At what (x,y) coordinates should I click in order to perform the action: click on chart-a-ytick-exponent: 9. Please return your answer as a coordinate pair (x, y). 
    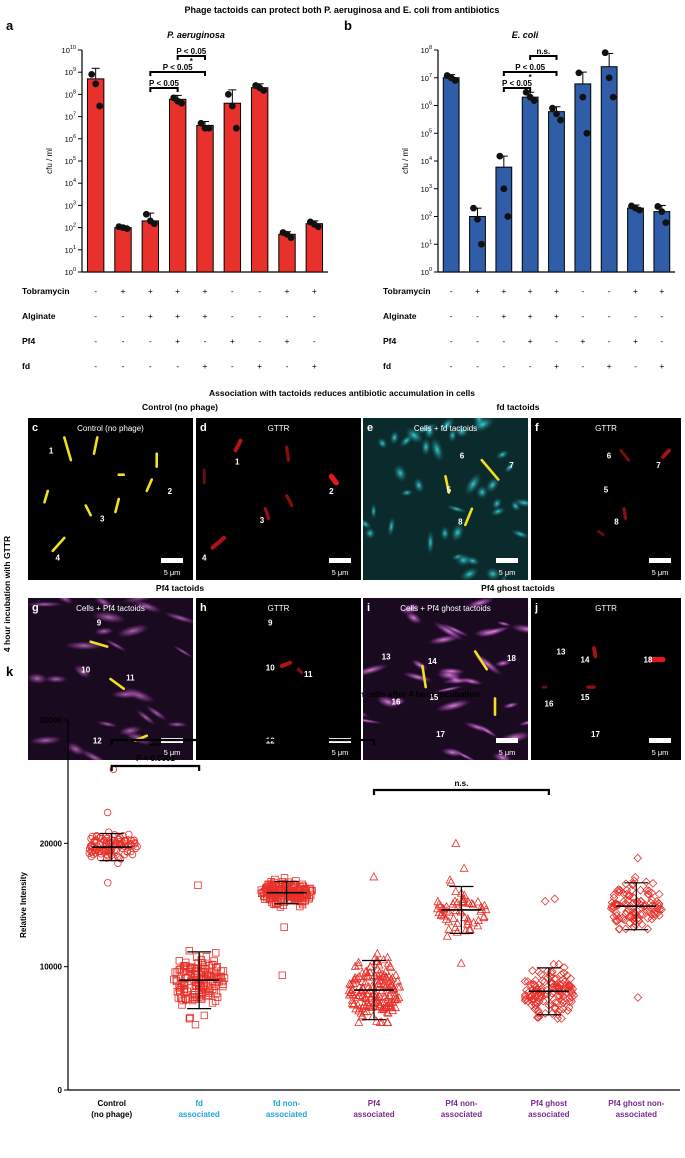
    Looking at the image, I should click on (74, 70).